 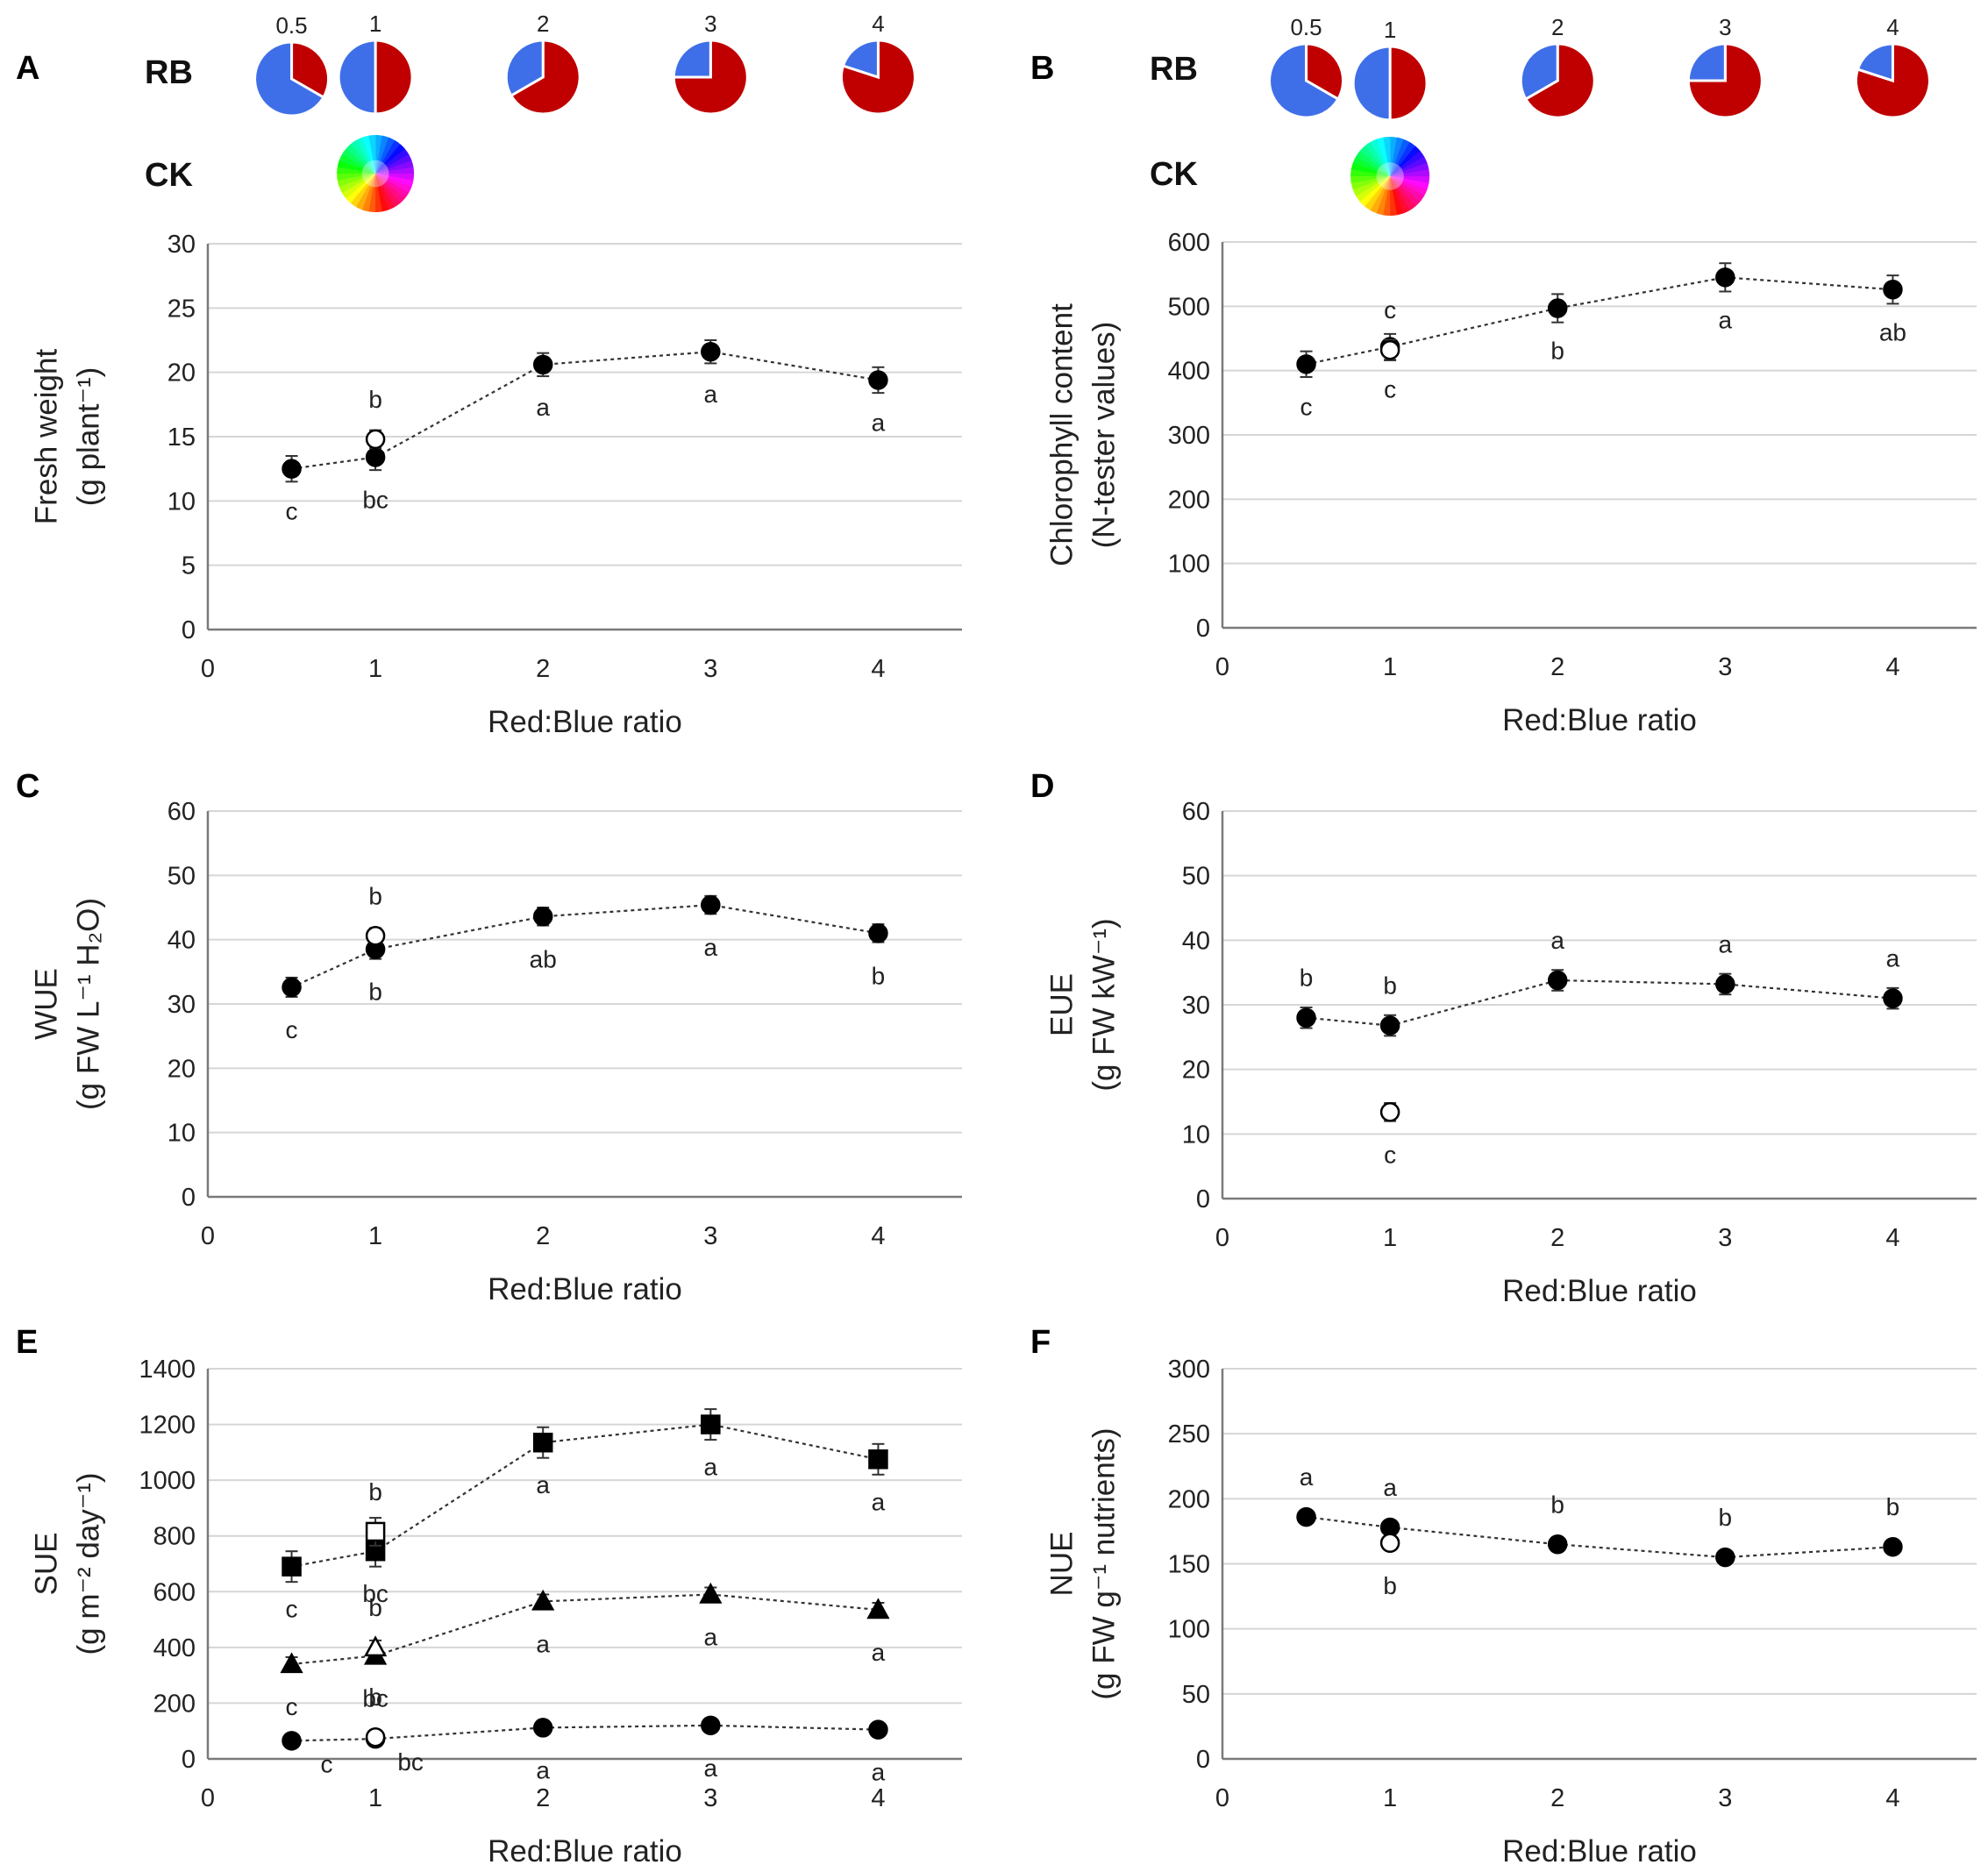 I want to click on y-tick-label: 20, so click(x=181, y=1069).